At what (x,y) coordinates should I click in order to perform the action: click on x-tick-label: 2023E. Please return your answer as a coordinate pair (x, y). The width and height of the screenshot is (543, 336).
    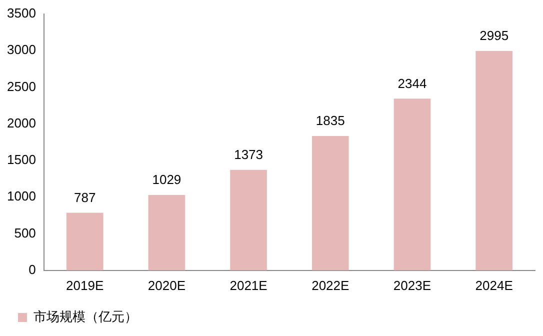
    Looking at the image, I should click on (412, 285).